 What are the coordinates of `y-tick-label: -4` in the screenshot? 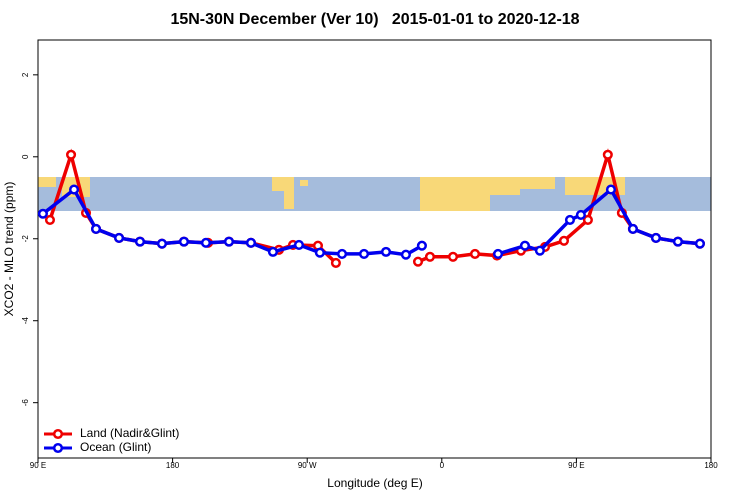 It's located at (25, 321).